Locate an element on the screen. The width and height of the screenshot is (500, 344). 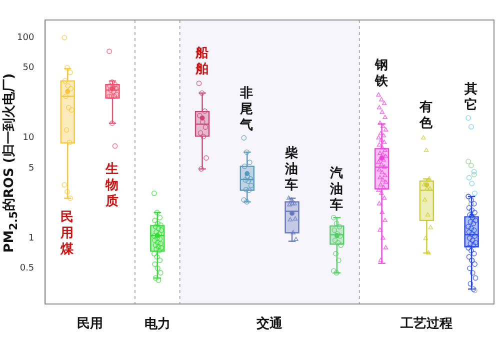
x-tick-label: 有色 is located at coordinates (427, 116).